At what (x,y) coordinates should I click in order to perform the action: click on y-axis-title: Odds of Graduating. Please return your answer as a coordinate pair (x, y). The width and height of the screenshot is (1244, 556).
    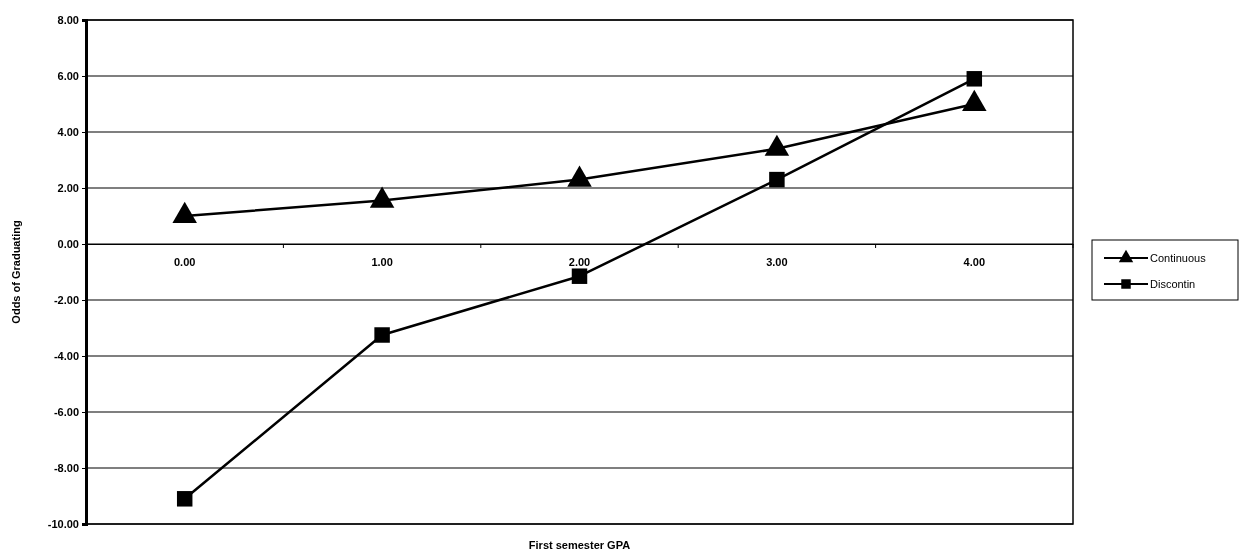
    Looking at the image, I should click on (16, 272).